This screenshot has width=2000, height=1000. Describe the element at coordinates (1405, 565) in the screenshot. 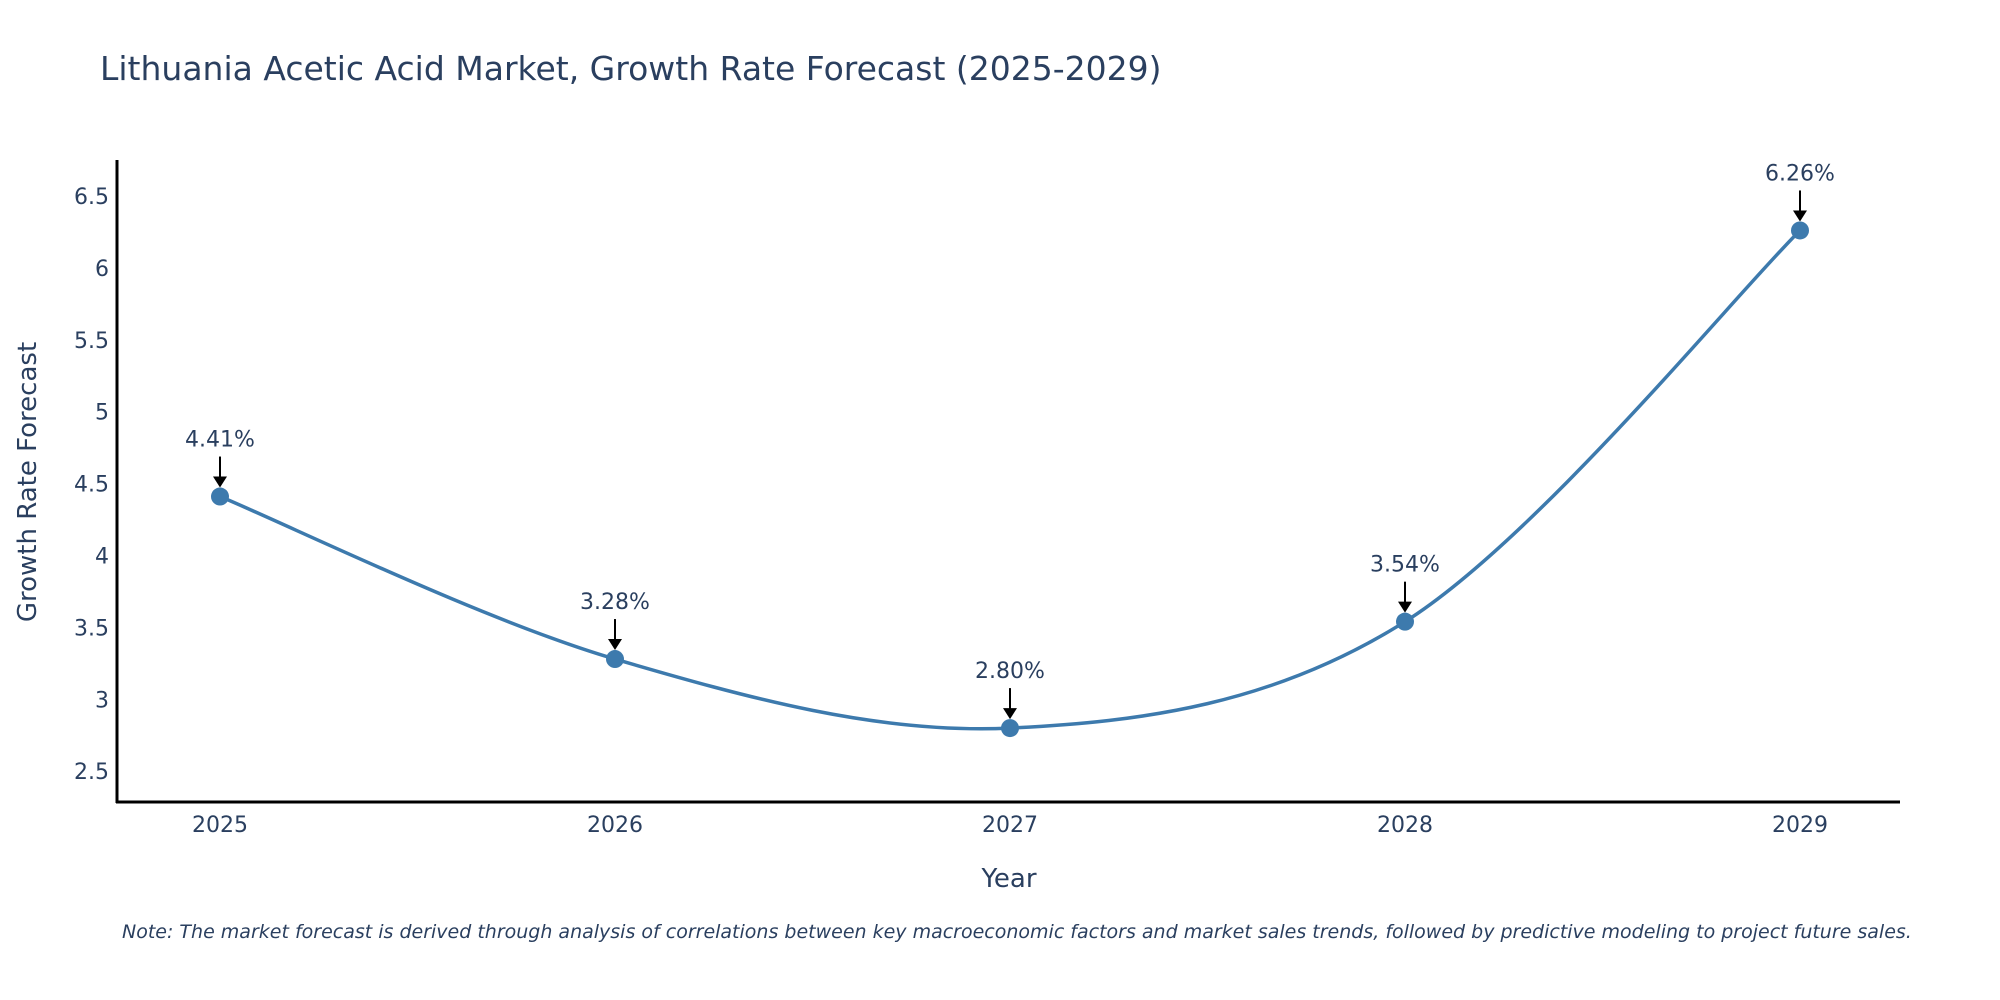

I see `data-label: 3.54%` at that location.